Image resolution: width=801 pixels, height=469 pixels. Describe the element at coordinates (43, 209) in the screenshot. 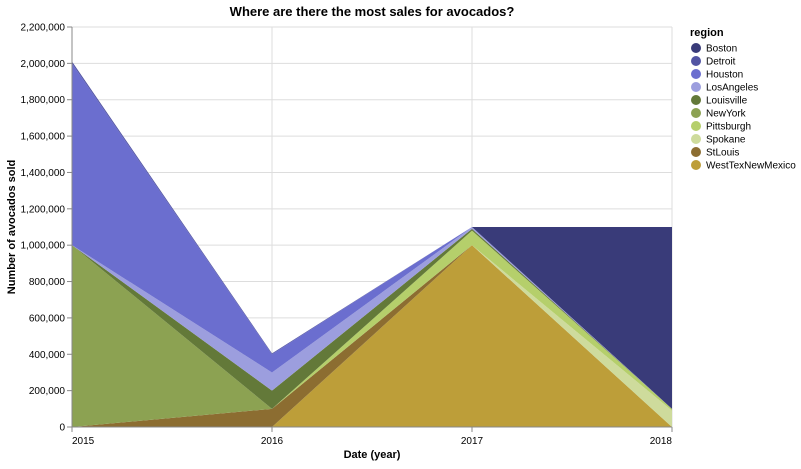

I see `y-tick-label: 1,200,000` at that location.